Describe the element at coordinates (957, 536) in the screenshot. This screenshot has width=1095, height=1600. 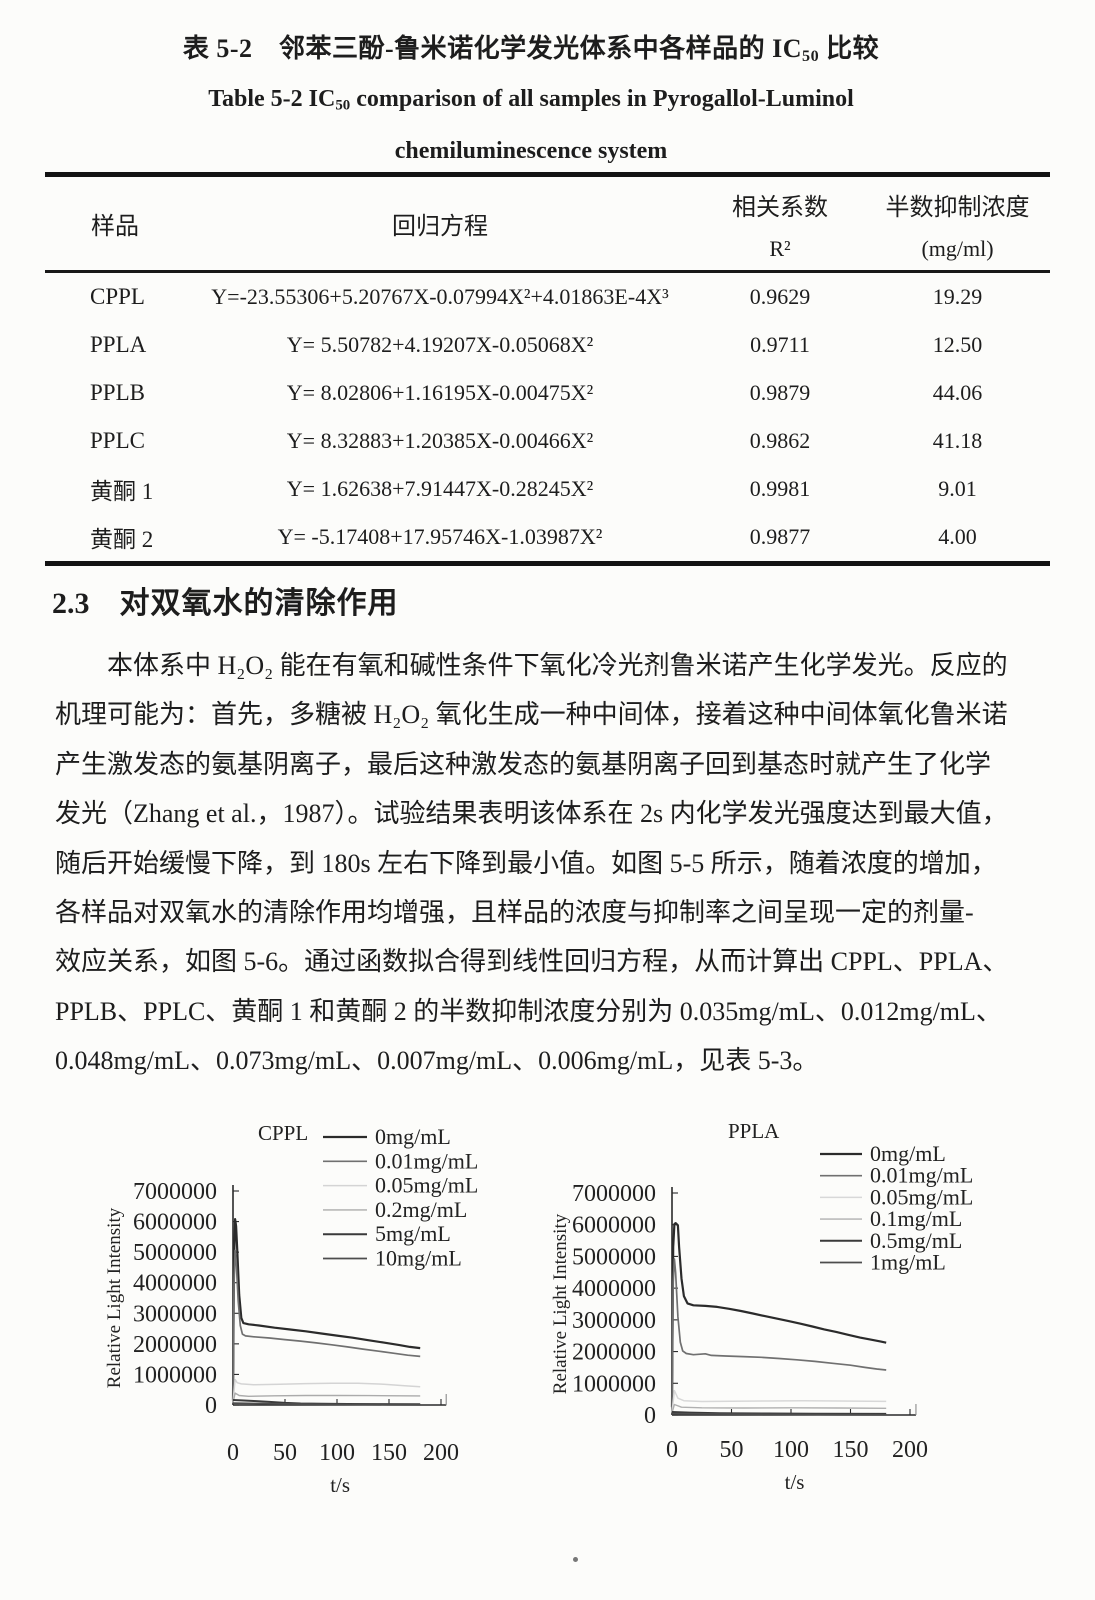
I see `cell-ic50: 4.00` at that location.